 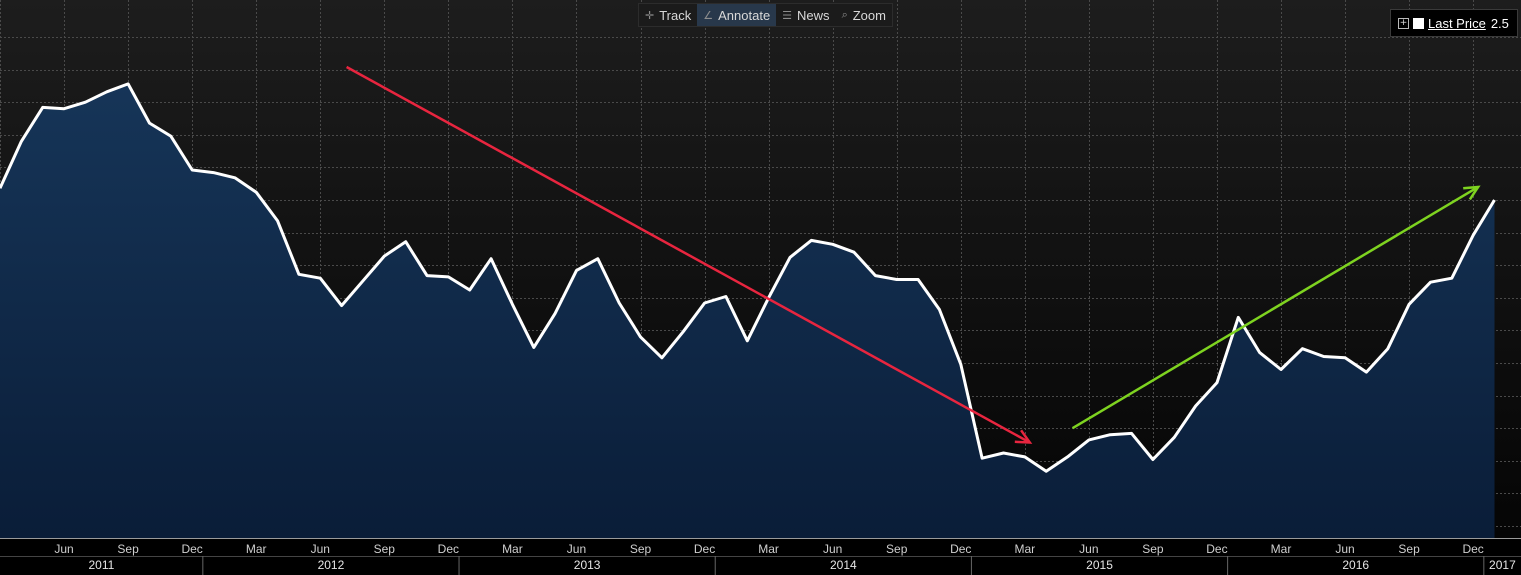 I want to click on zoom-button: ⌕ Zoom, so click(x=864, y=15).